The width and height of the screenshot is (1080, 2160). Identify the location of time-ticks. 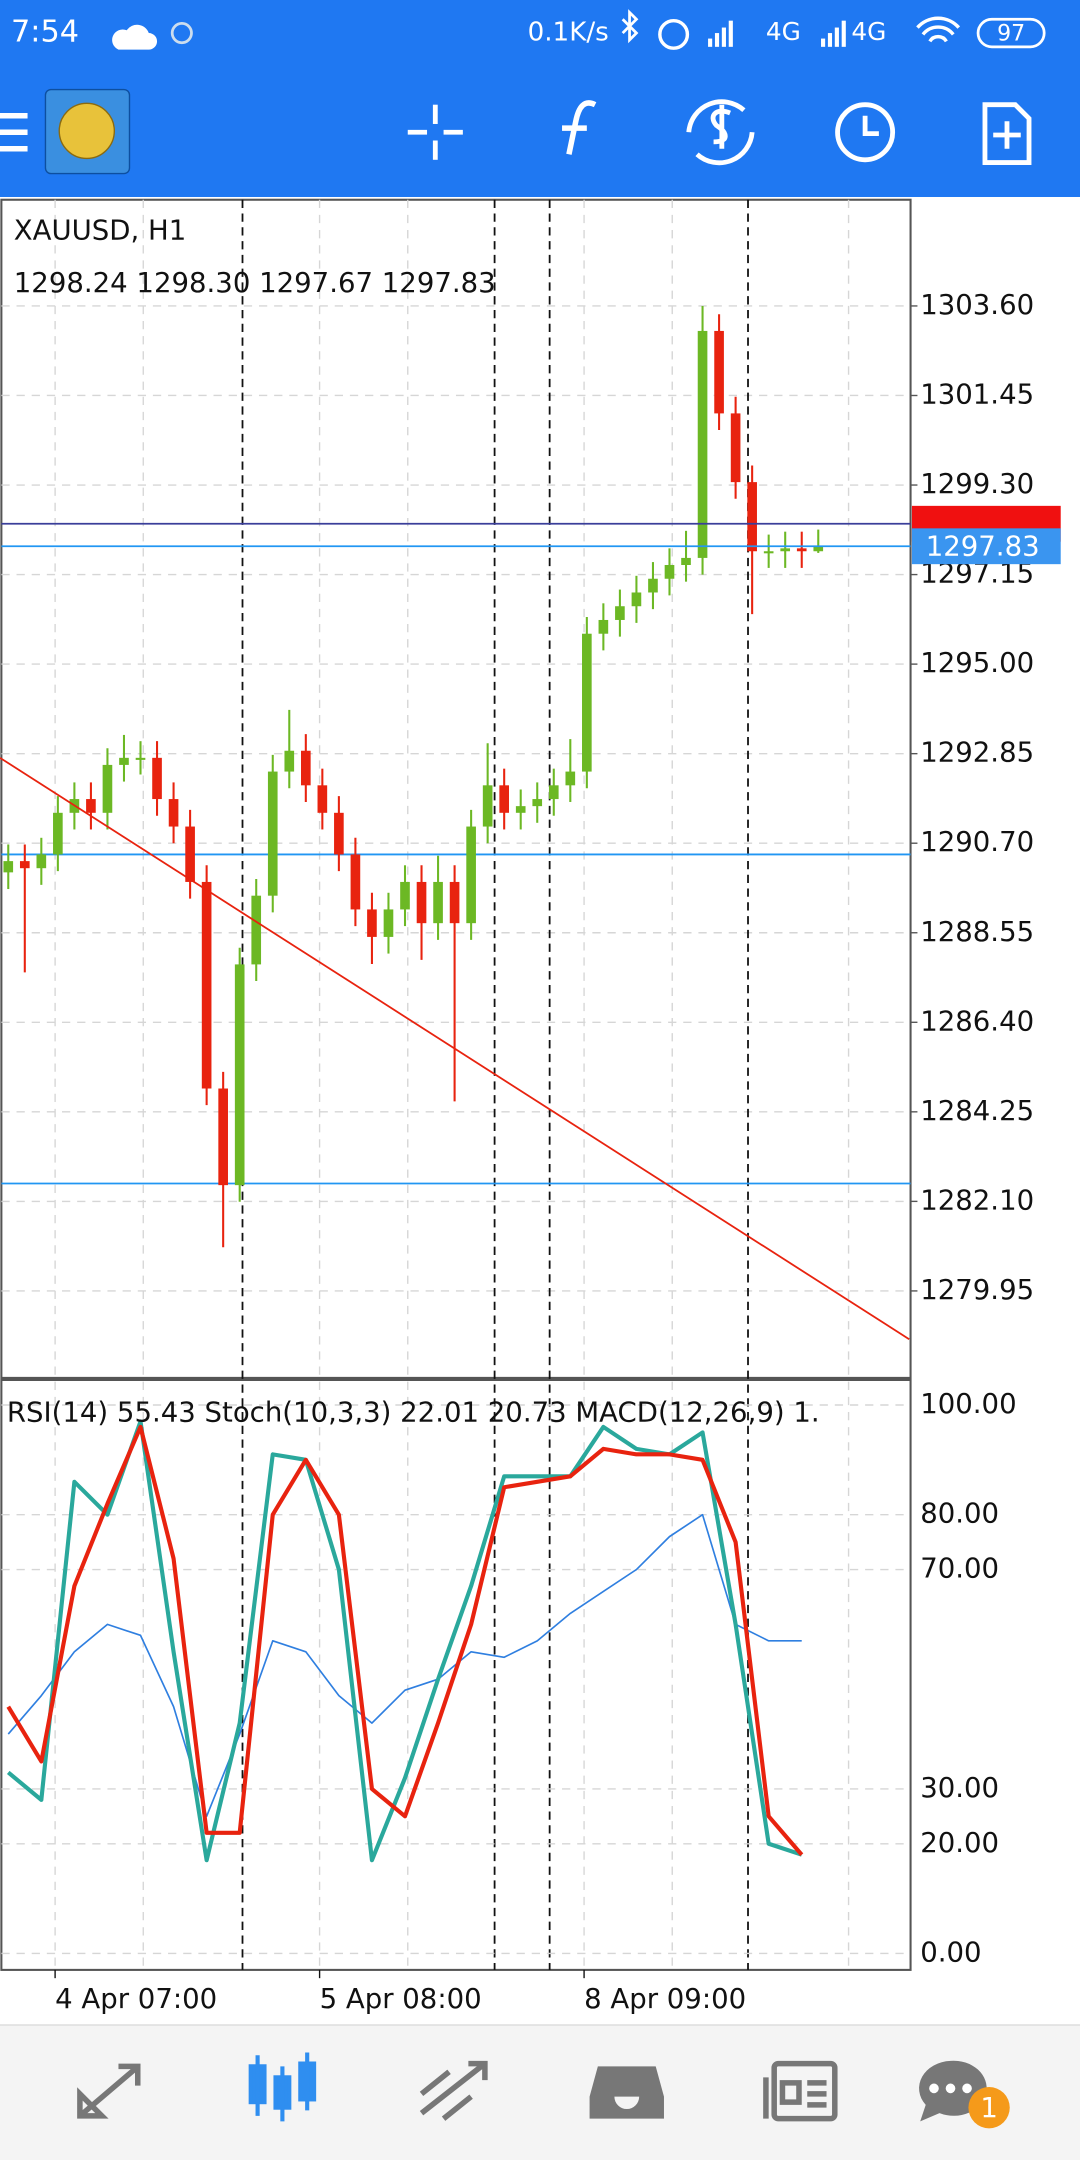
(319, 1974).